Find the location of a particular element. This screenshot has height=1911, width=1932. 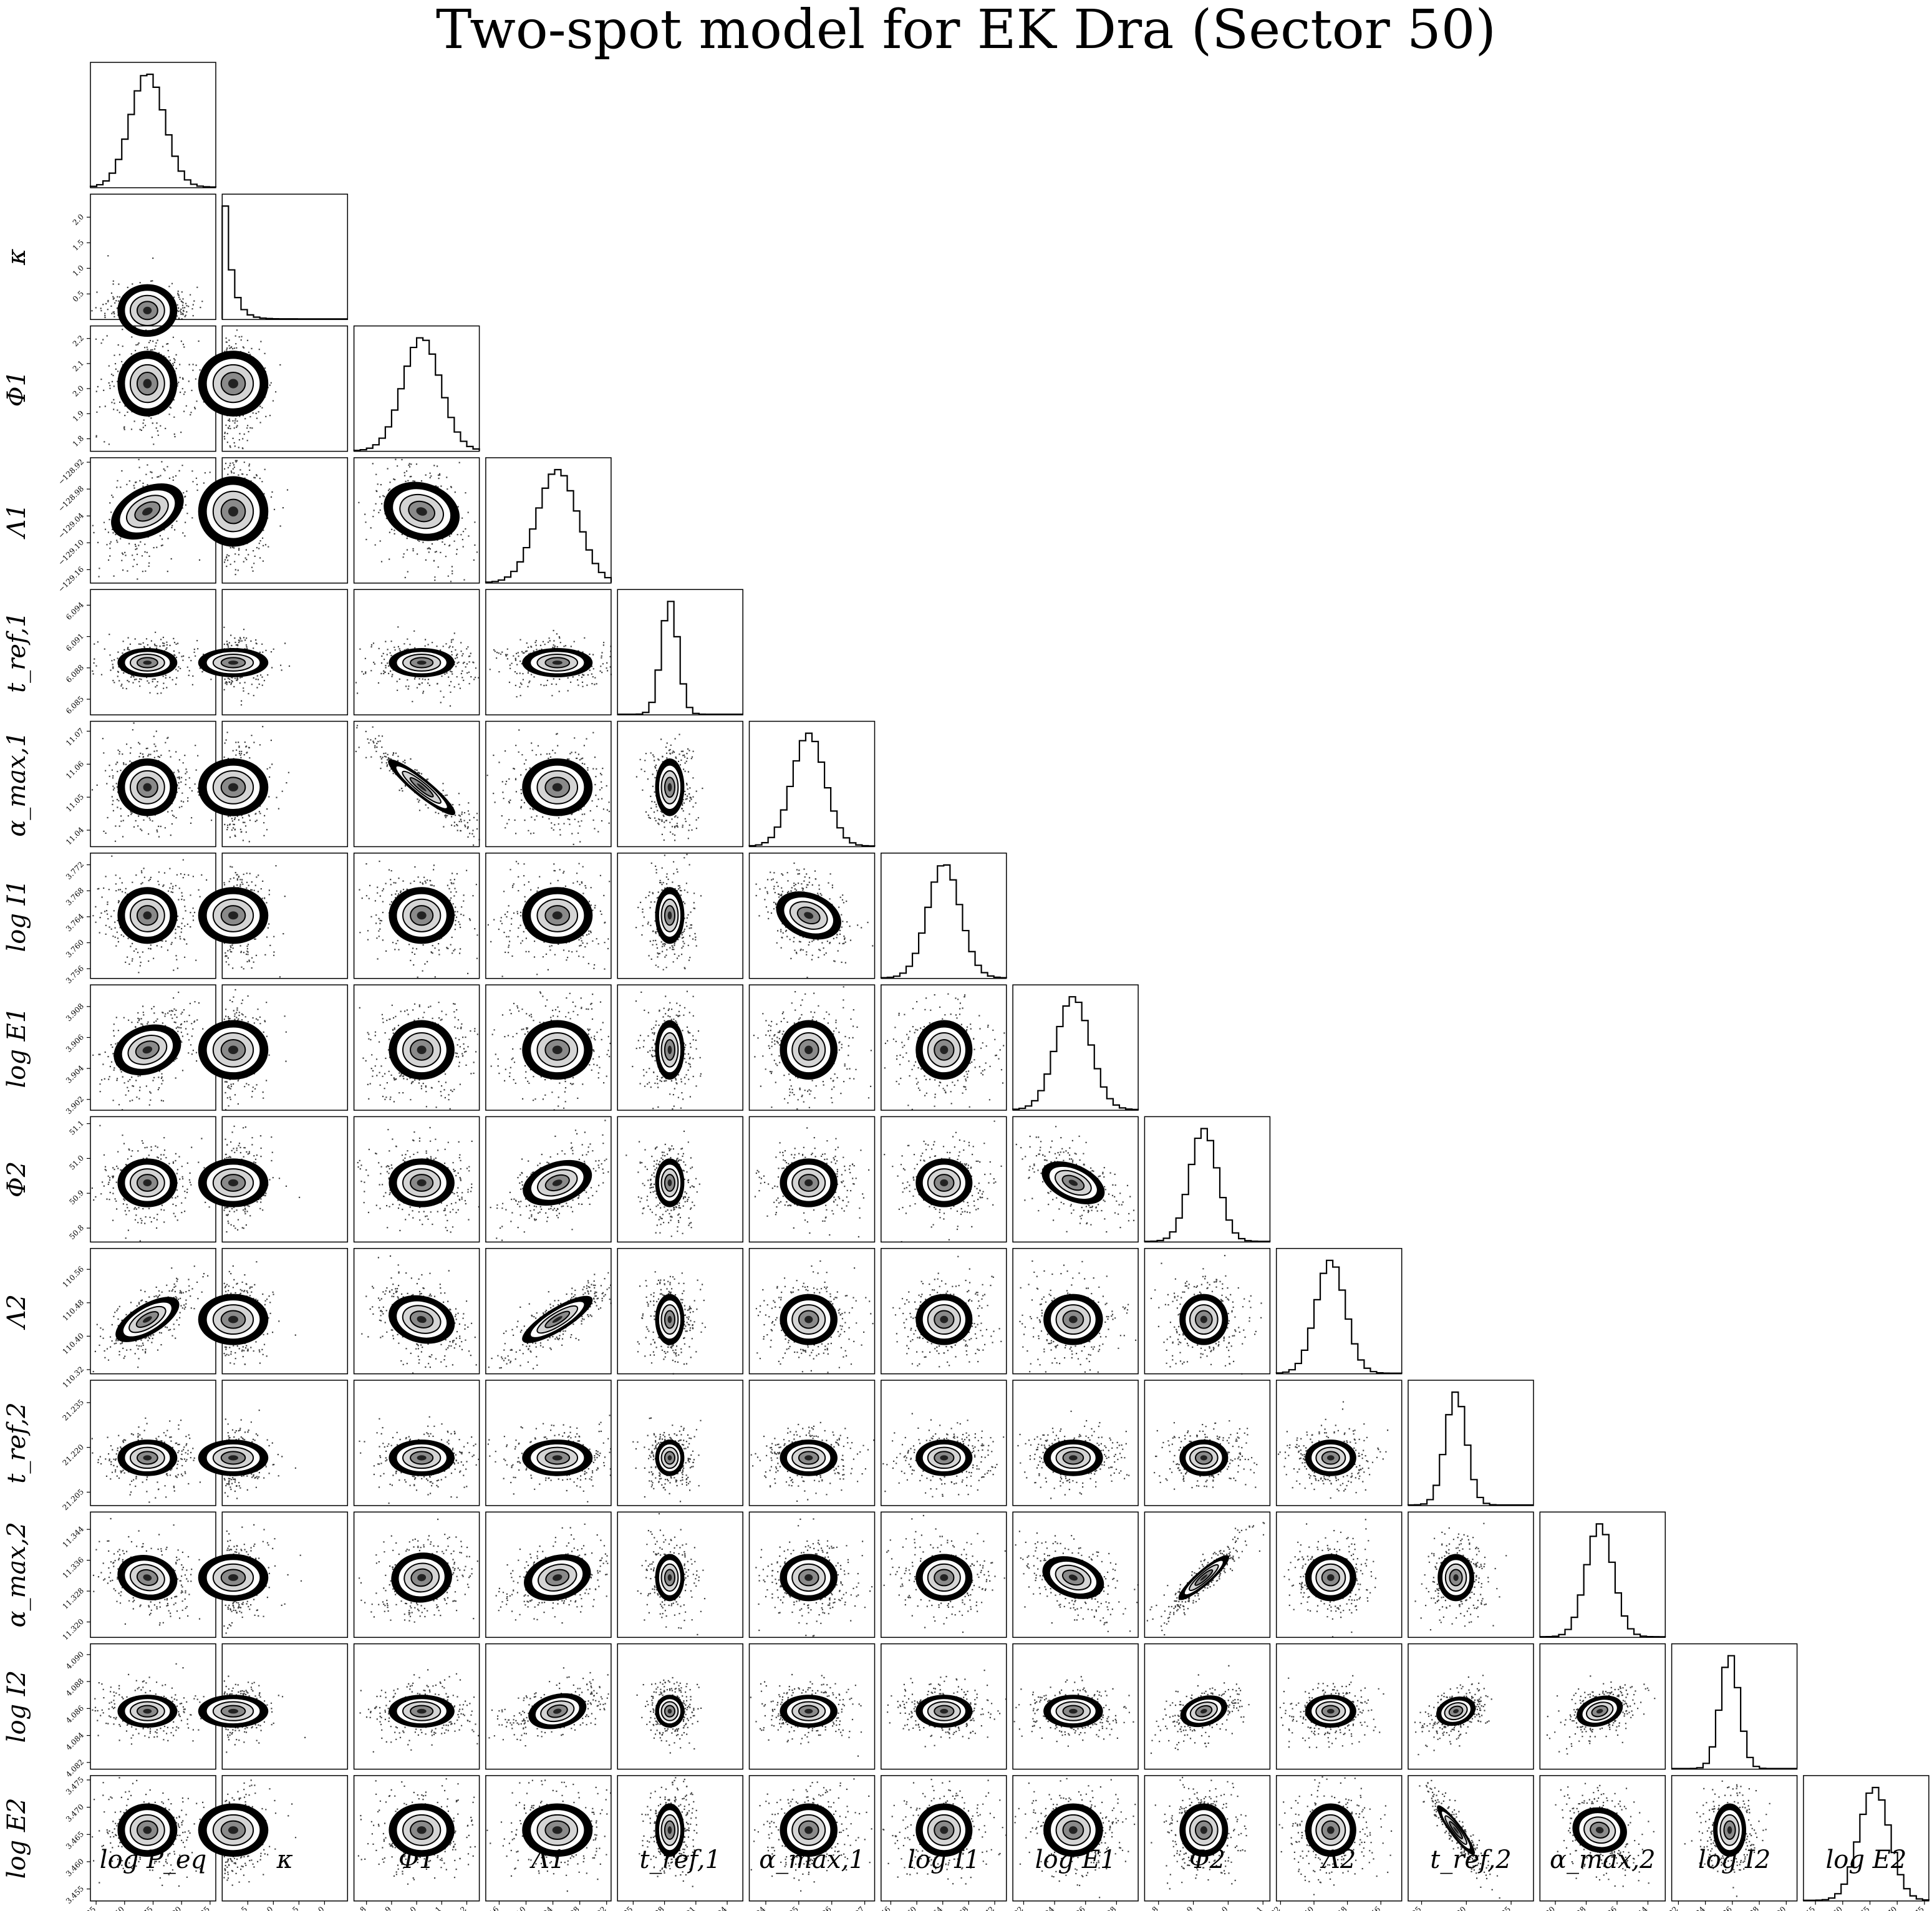

x-axis-label-t-ref-2: t_ref,2 is located at coordinates (1471, 1860).